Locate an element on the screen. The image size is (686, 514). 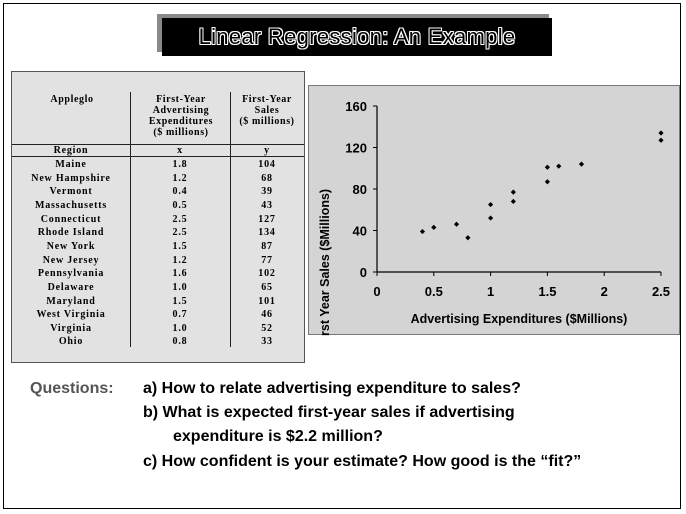
y-tick-label: 80 is located at coordinates (360, 189).